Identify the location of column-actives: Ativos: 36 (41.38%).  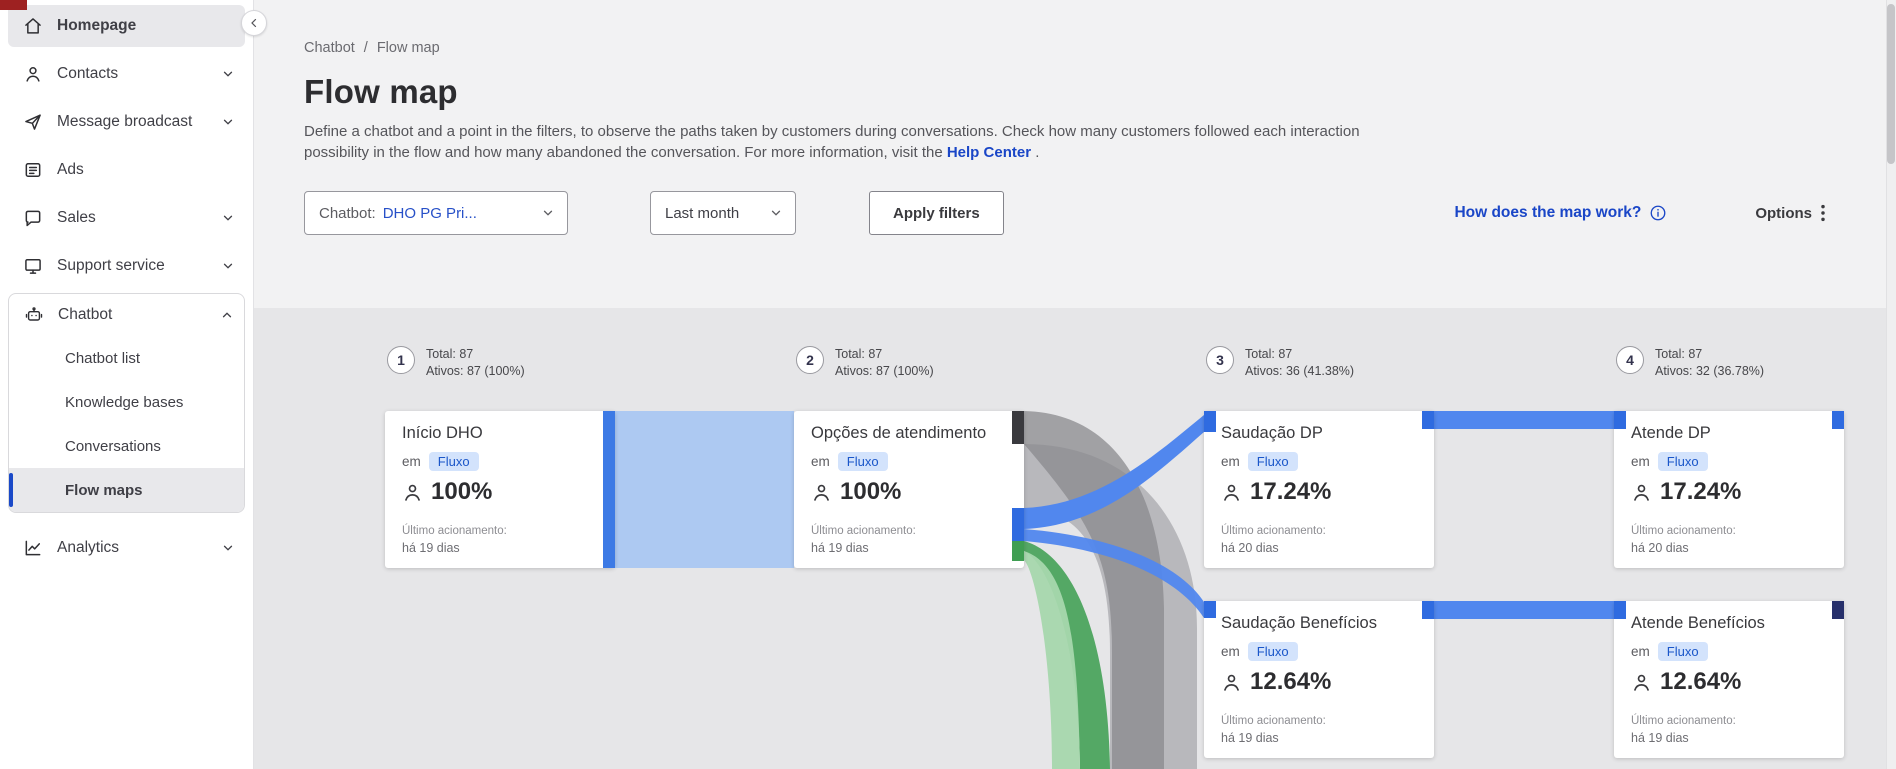
(1300, 371).